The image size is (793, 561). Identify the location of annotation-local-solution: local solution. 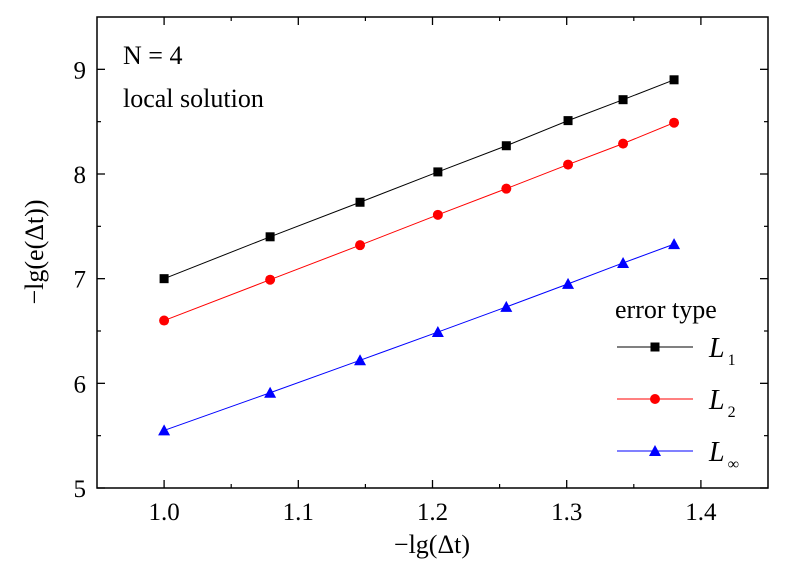
(193, 98).